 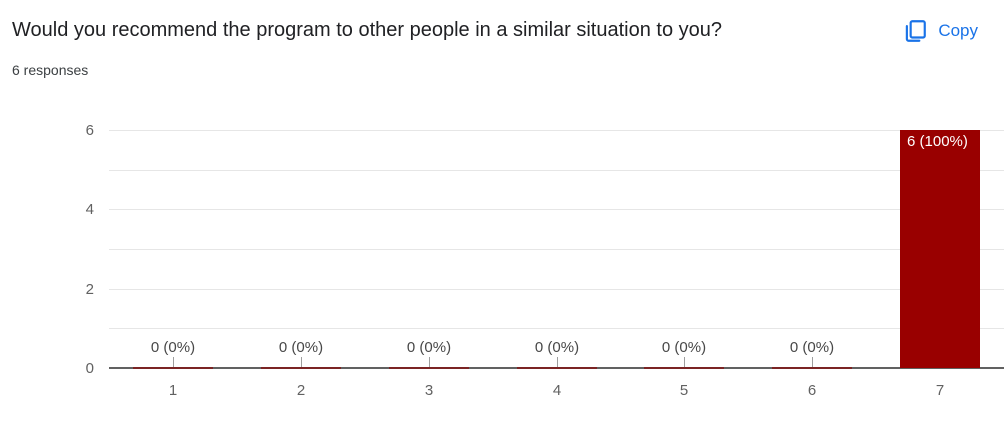 What do you see at coordinates (50, 70) in the screenshot?
I see `responses-count: 6 responses` at bounding box center [50, 70].